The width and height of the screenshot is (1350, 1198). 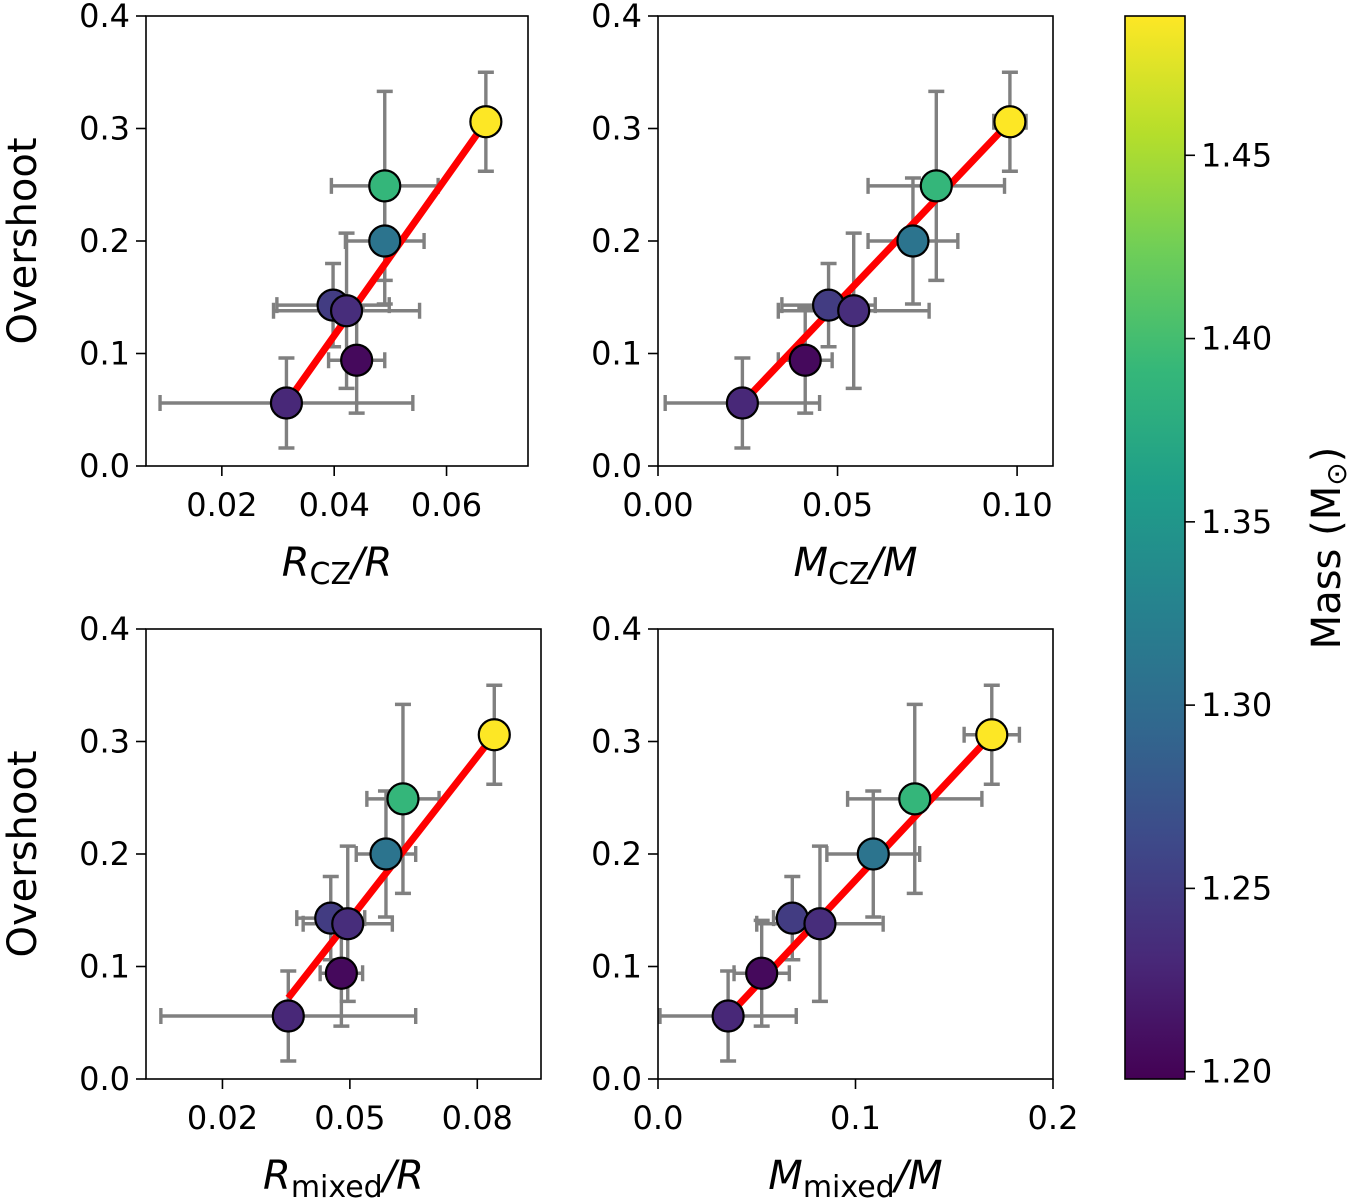 I want to click on x-tick-label: 0.04, so click(x=334, y=505).